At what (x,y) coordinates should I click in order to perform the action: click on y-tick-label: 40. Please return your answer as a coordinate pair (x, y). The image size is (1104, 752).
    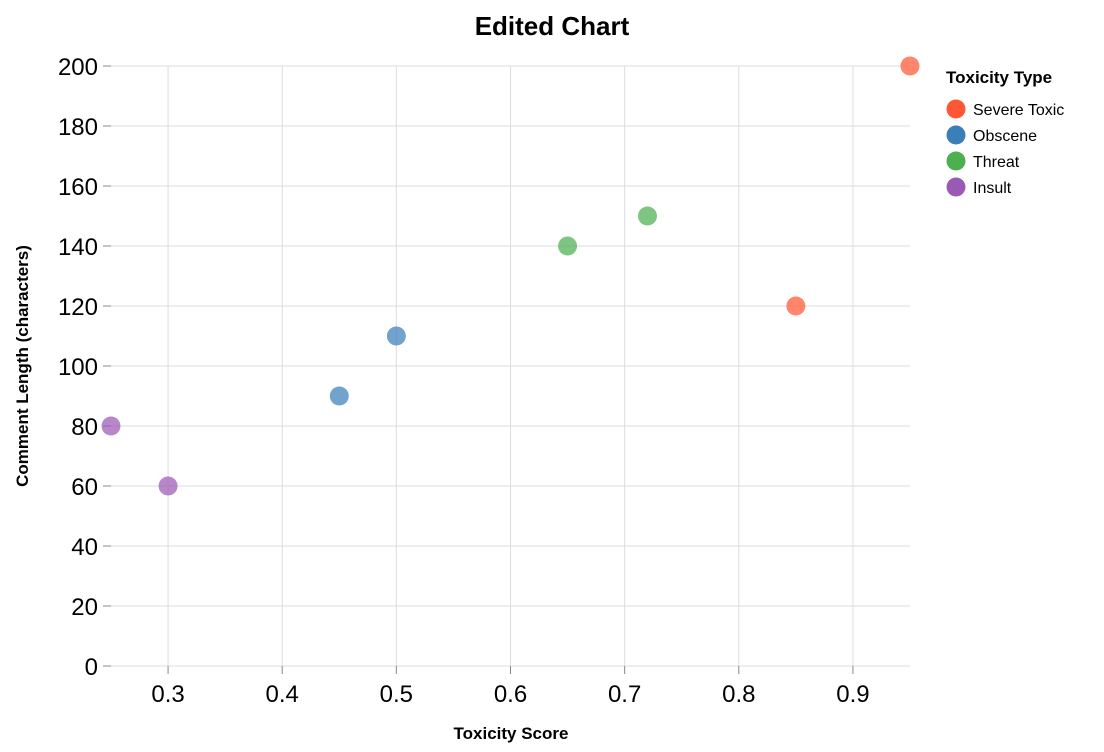
    Looking at the image, I should click on (84, 547).